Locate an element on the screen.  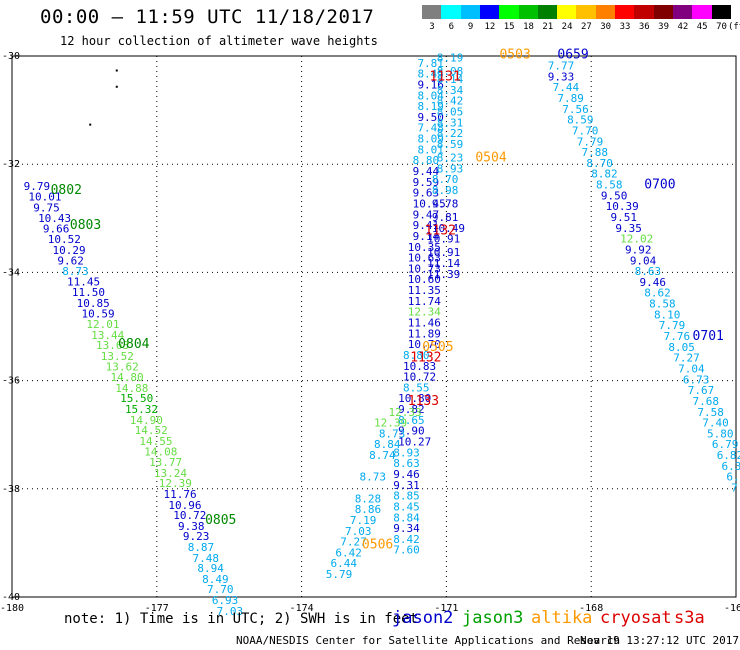
wave-height-label: 11.74 is located at coordinates (424, 301).